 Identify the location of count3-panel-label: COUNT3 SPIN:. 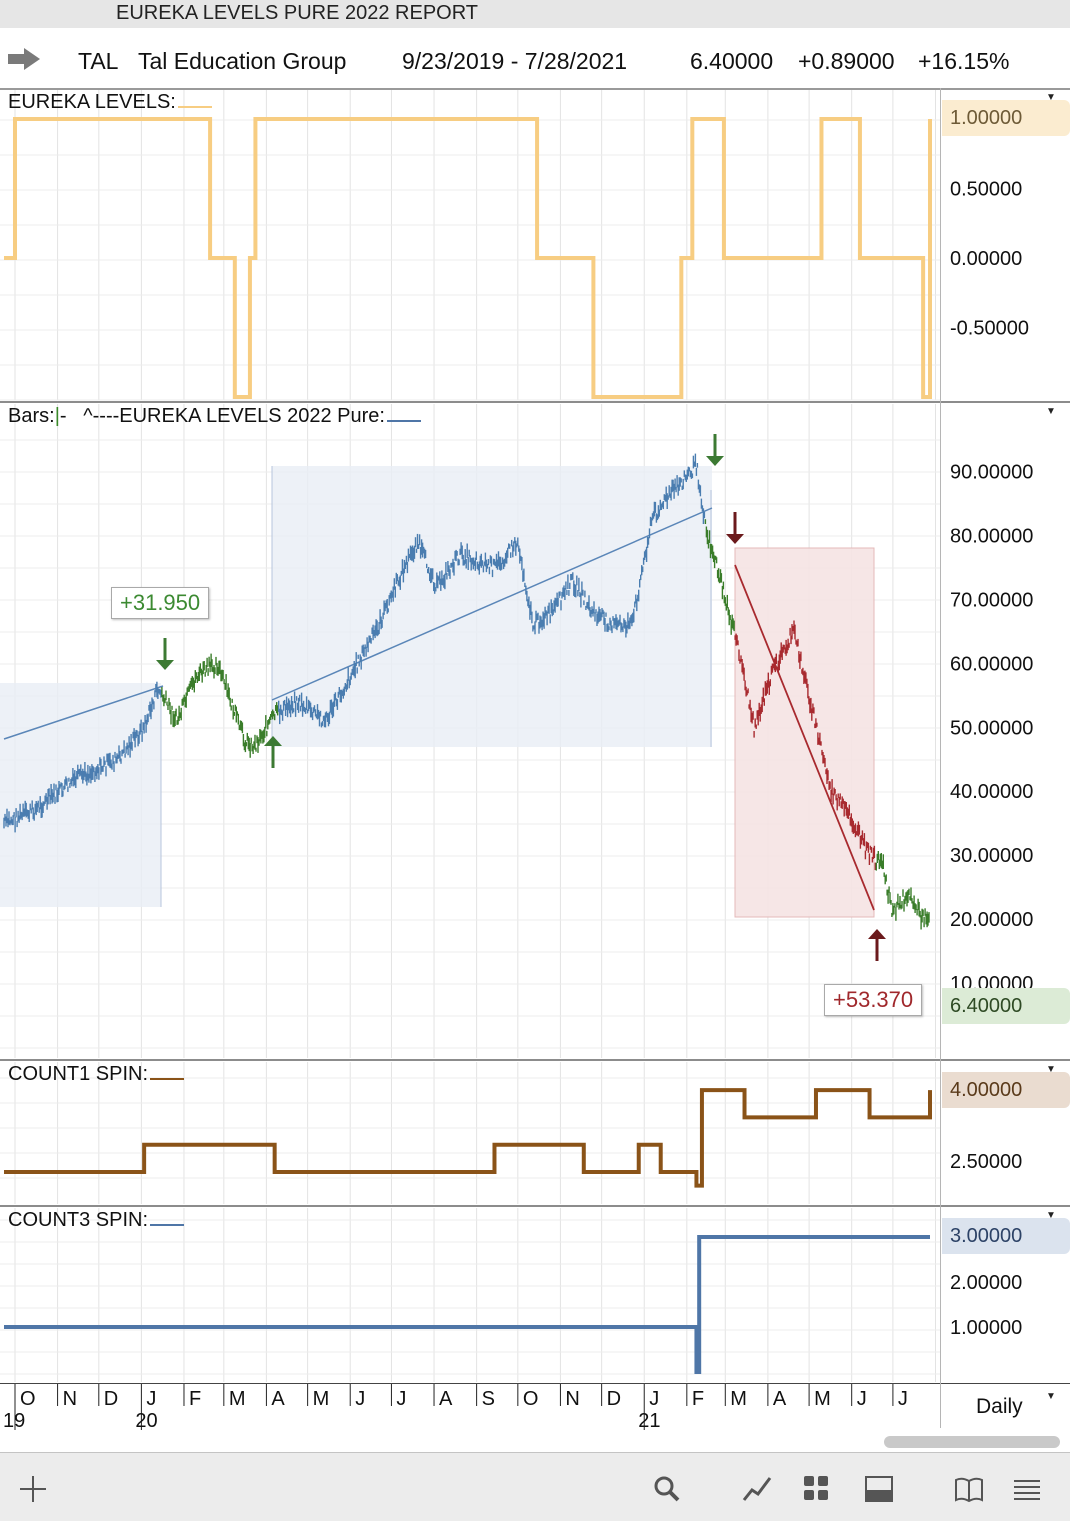
(96, 1220).